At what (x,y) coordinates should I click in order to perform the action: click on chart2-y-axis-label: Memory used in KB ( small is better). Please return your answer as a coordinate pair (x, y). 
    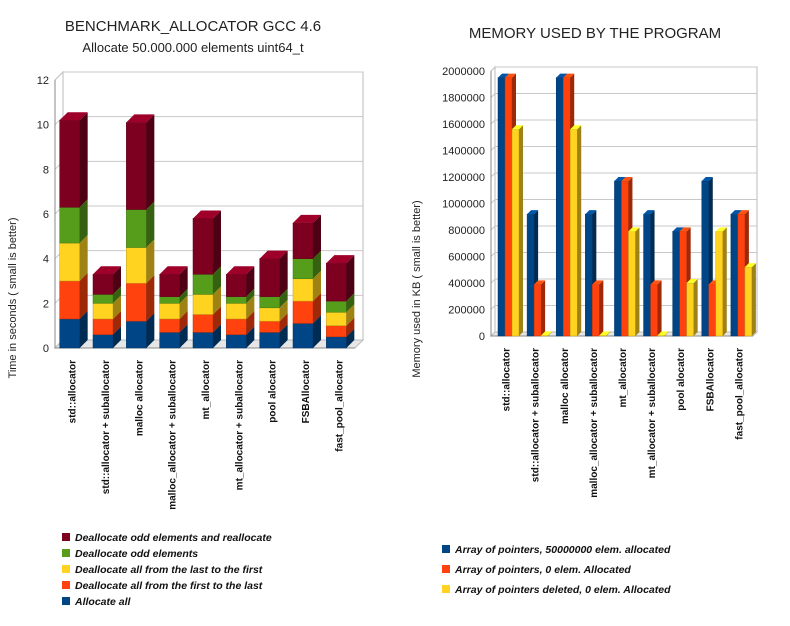
    Looking at the image, I should click on (417, 288).